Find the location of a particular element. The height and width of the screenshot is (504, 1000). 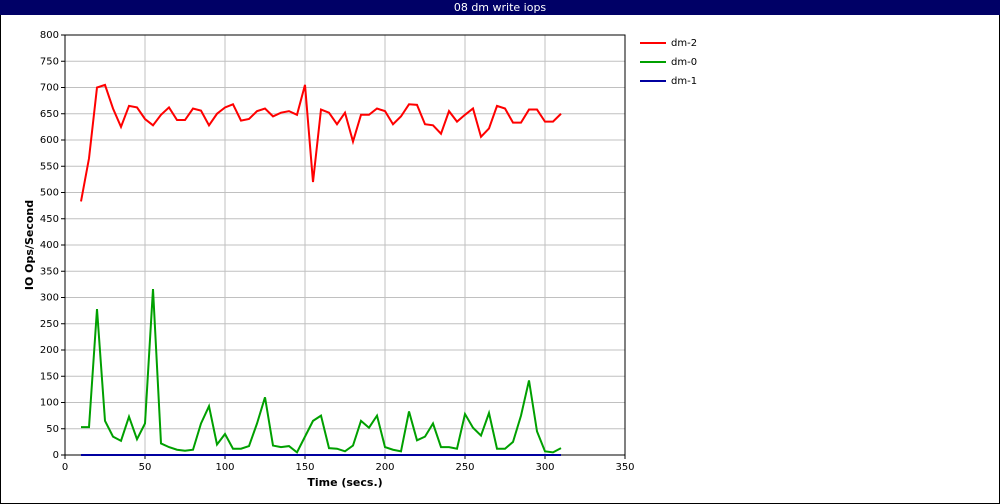

y-tick-label: 550 is located at coordinates (49, 166).